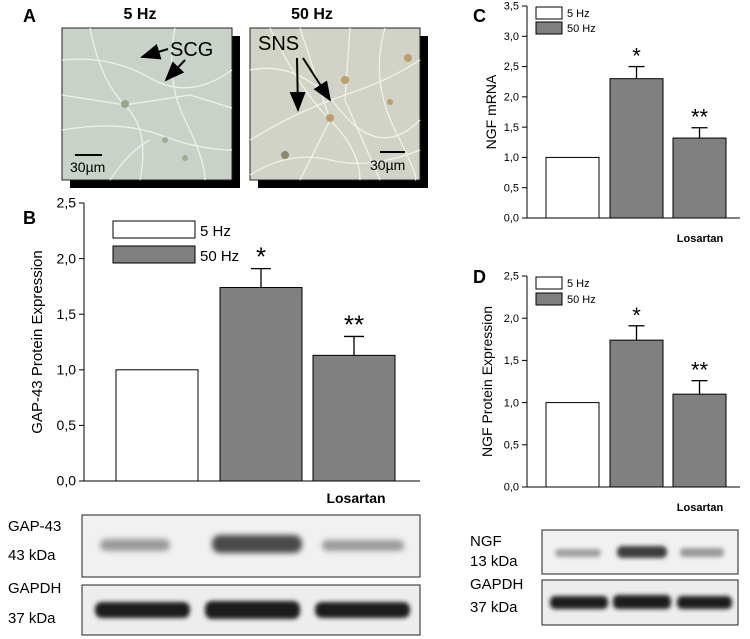 The width and height of the screenshot is (750, 639). Describe the element at coordinates (494, 561) in the screenshot. I see `blot-size-label: 13 kDa` at that location.